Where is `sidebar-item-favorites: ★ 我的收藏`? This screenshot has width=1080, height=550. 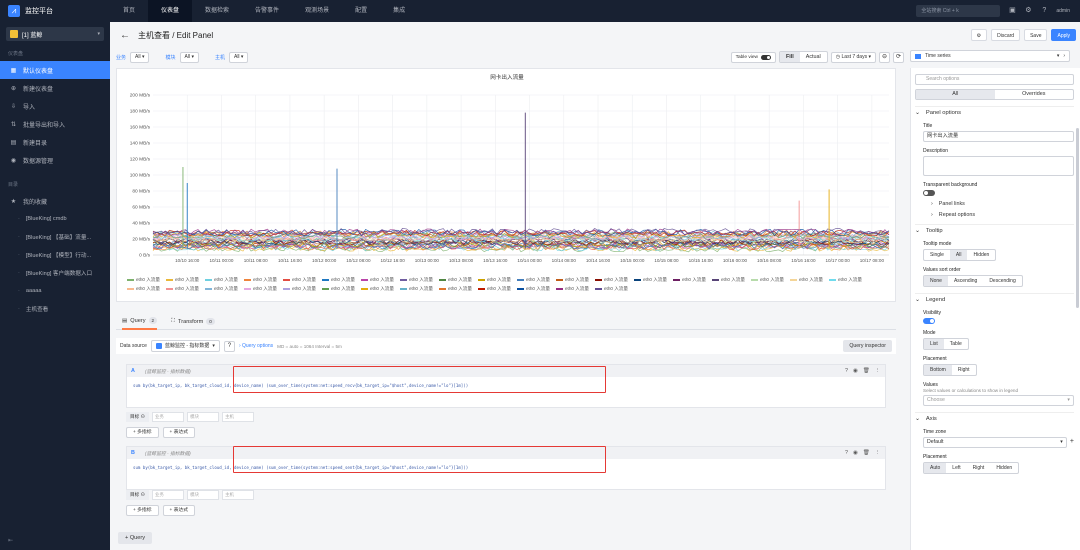
sidebar-item-favorites: ★ 我的收藏 is located at coordinates (55, 201).